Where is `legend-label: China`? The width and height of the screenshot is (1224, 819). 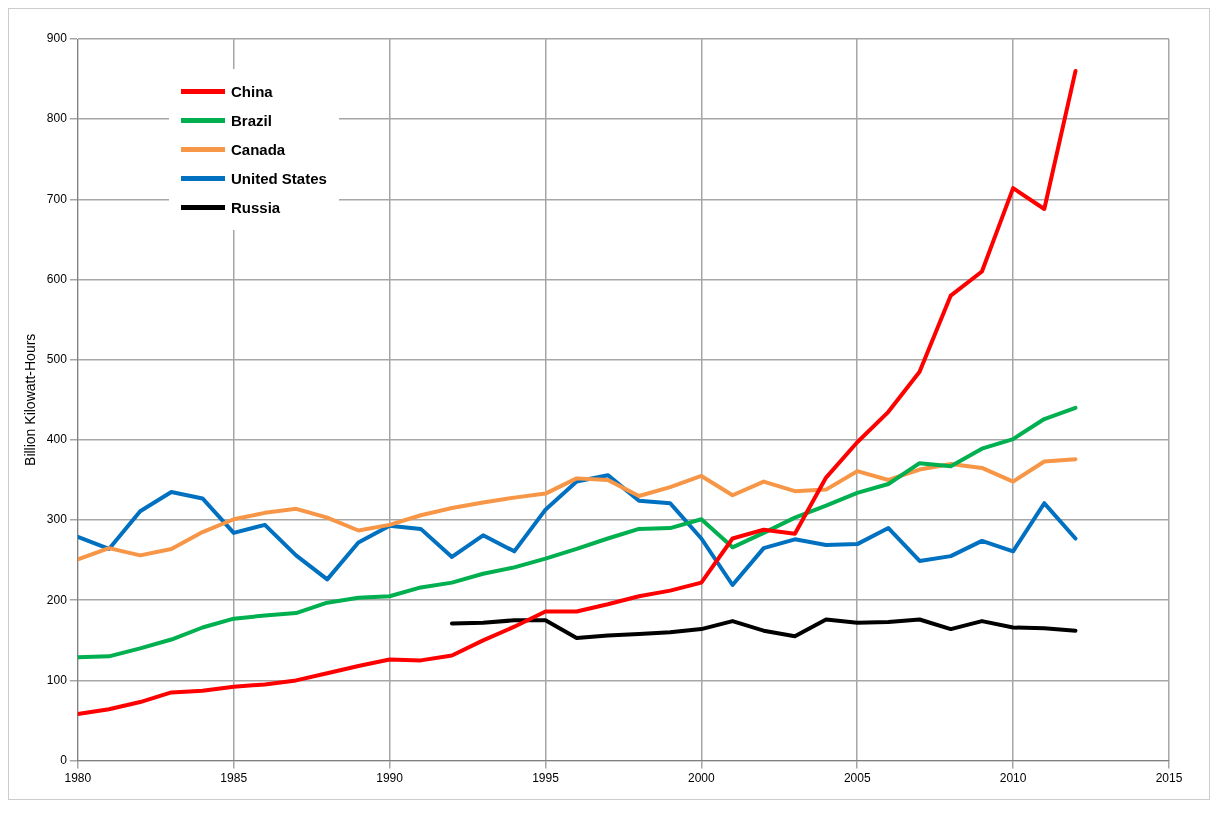 legend-label: China is located at coordinates (252, 91).